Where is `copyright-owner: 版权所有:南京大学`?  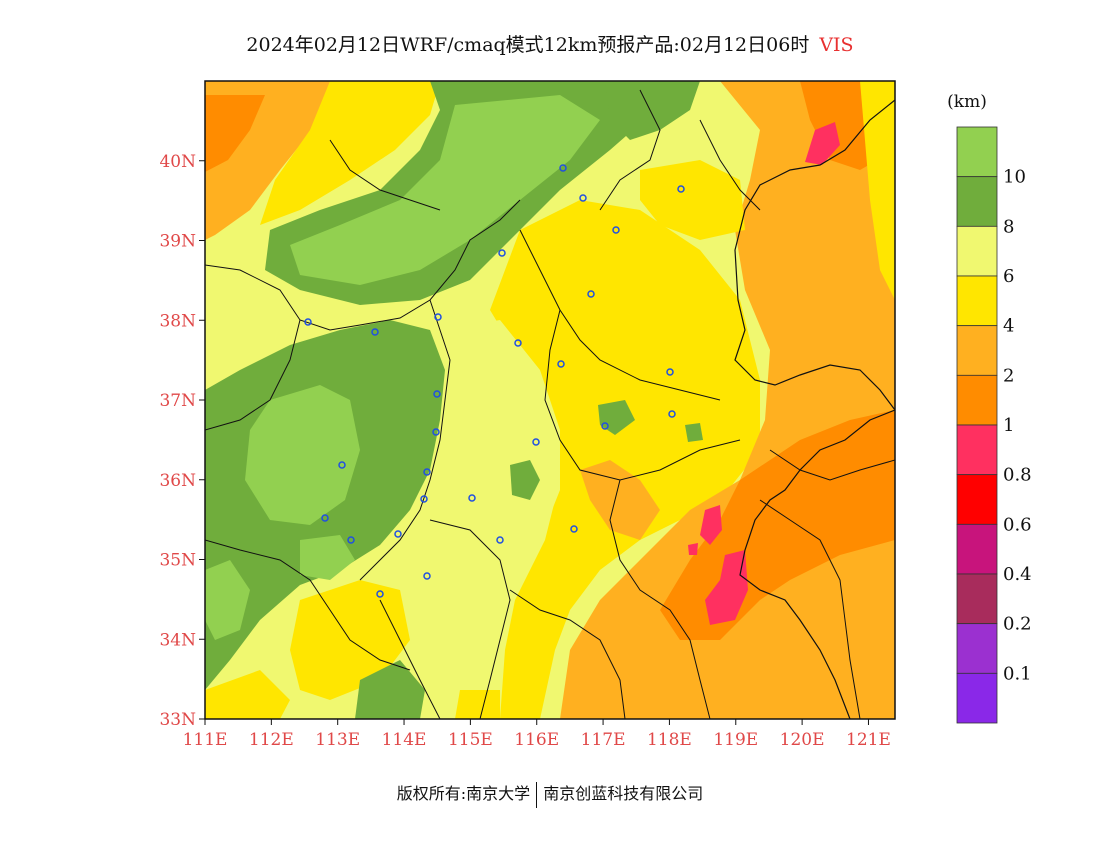 copyright-owner: 版权所有:南京大学 is located at coordinates (463, 793).